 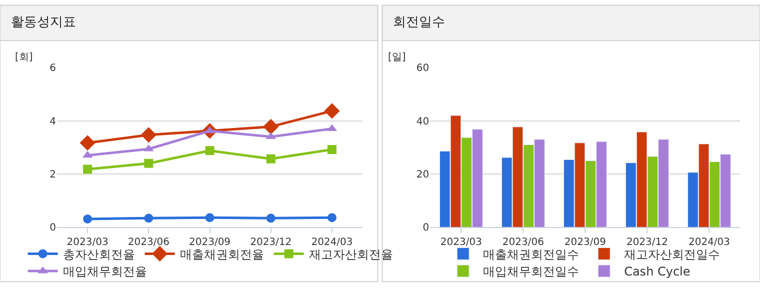 I want to click on y-tick-label: 4, so click(x=53, y=122).